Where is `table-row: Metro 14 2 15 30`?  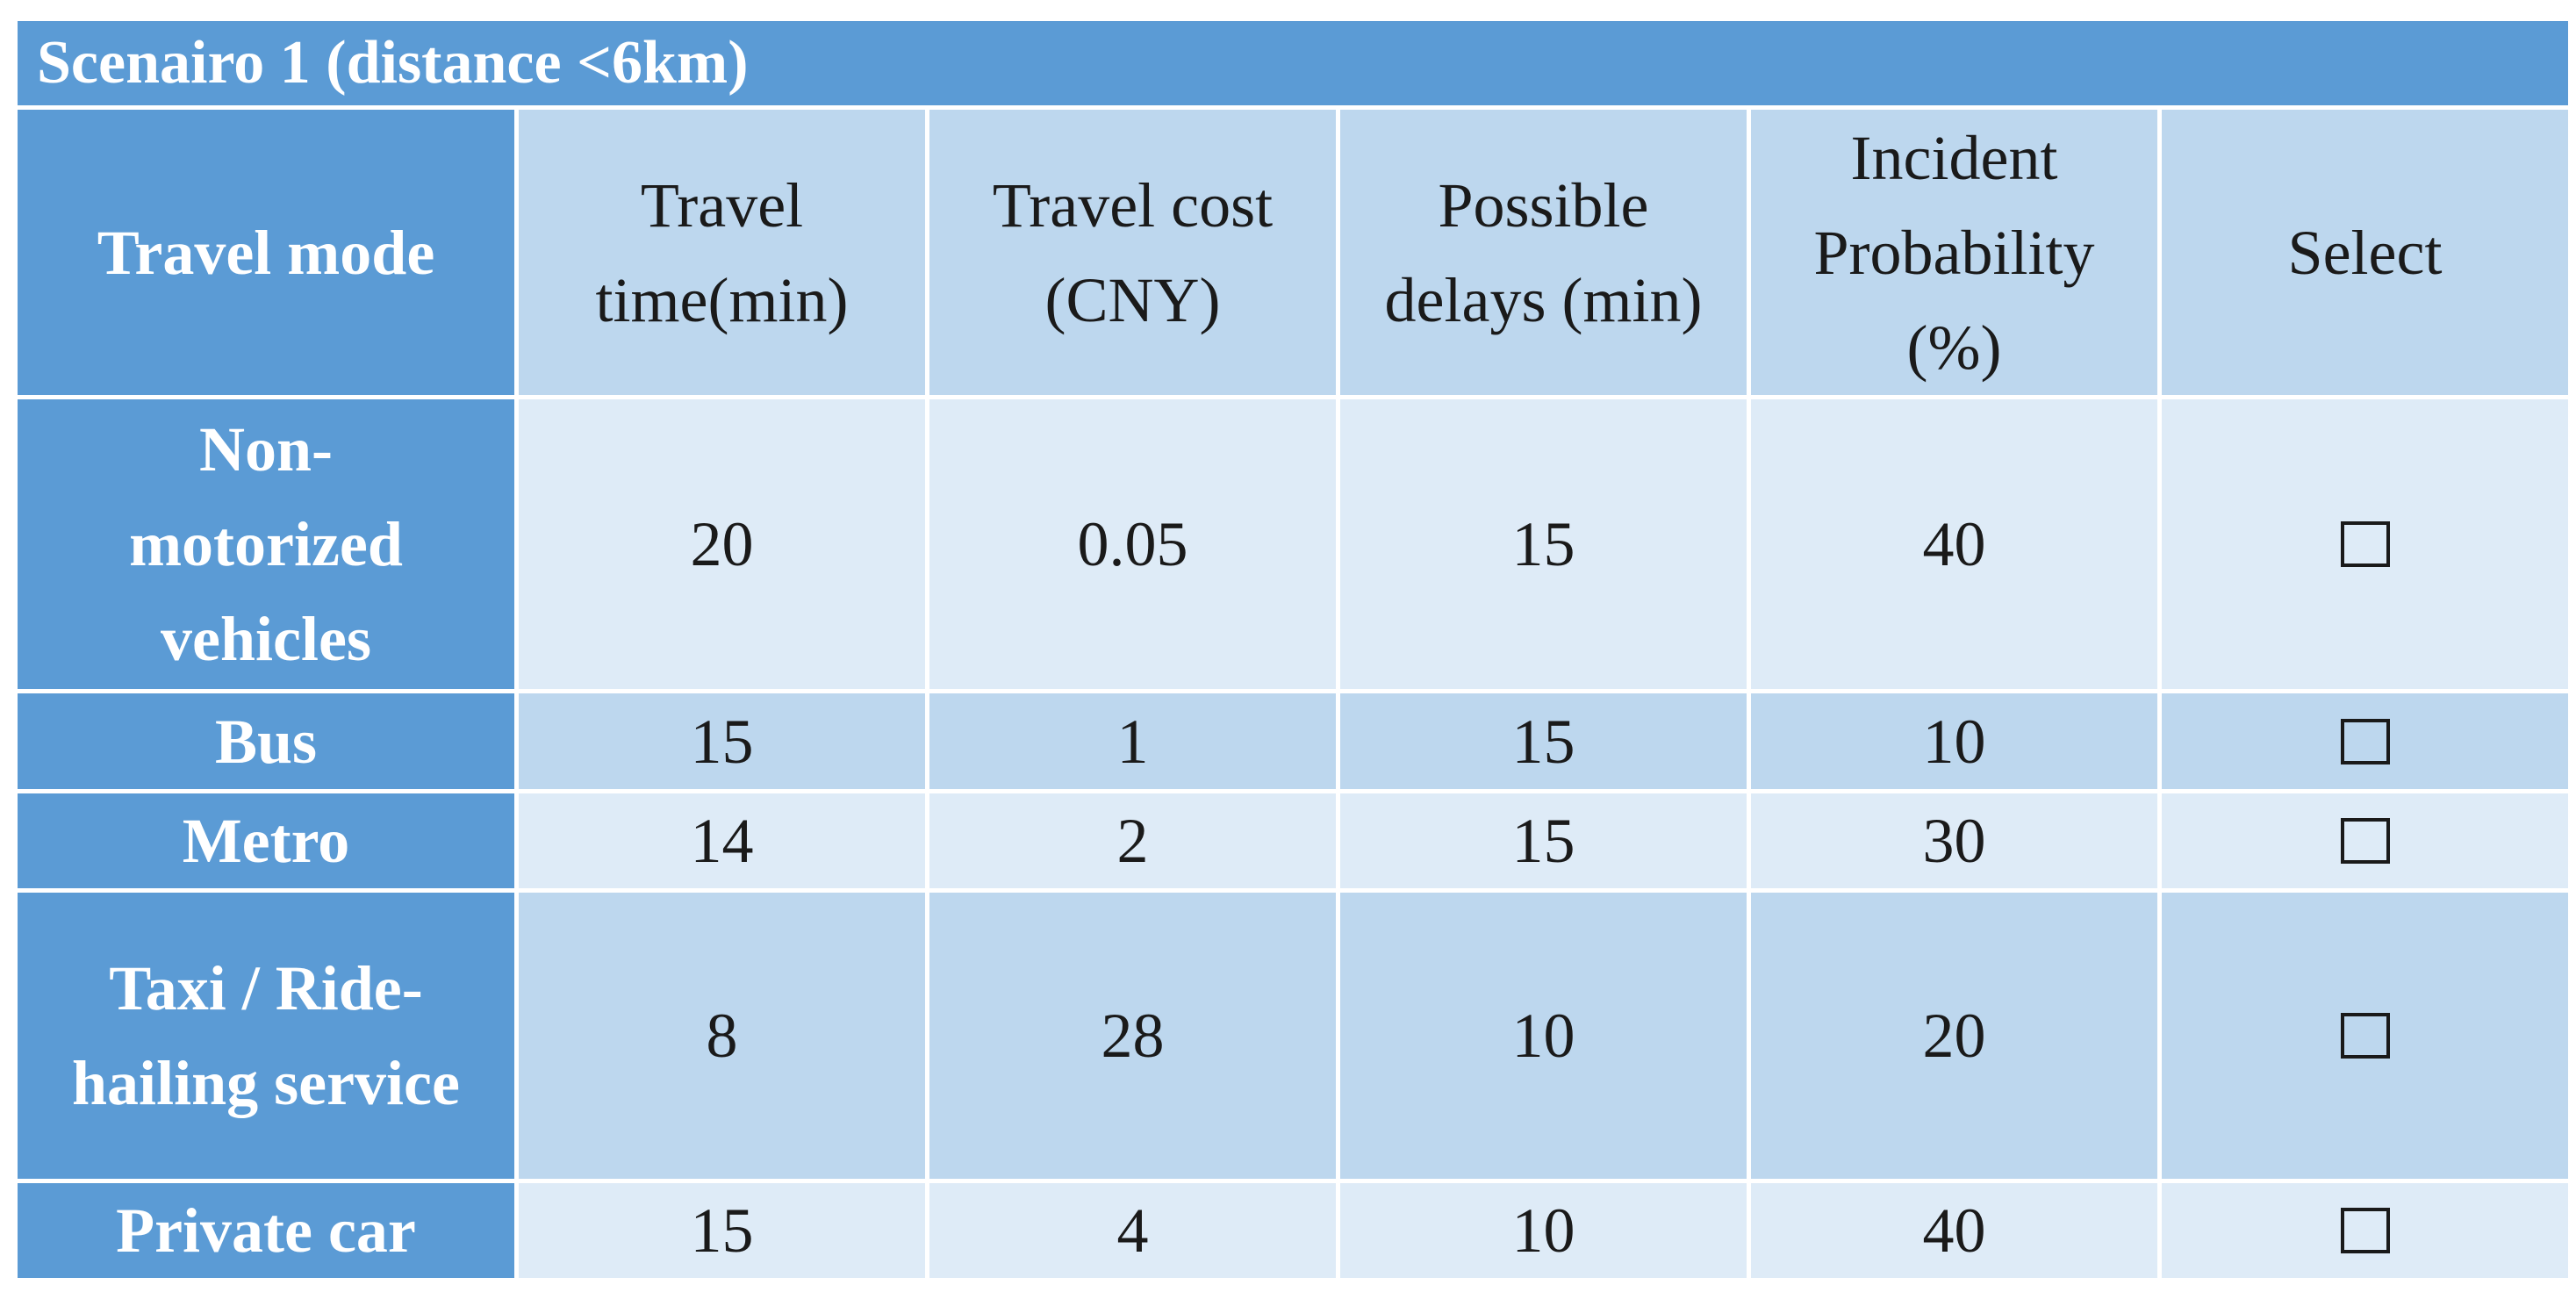 table-row: Metro 14 2 15 30 is located at coordinates (1293, 841).